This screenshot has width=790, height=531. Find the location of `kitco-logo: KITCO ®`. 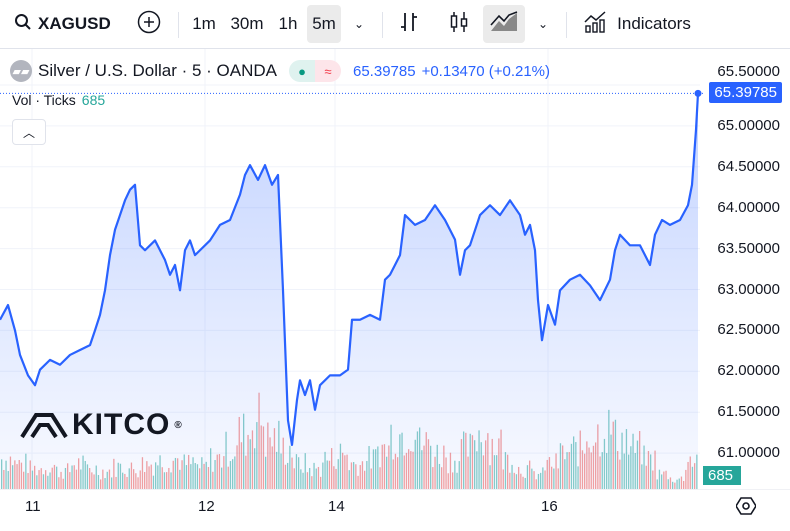

kitco-logo: KITCO ® is located at coordinates (101, 425).